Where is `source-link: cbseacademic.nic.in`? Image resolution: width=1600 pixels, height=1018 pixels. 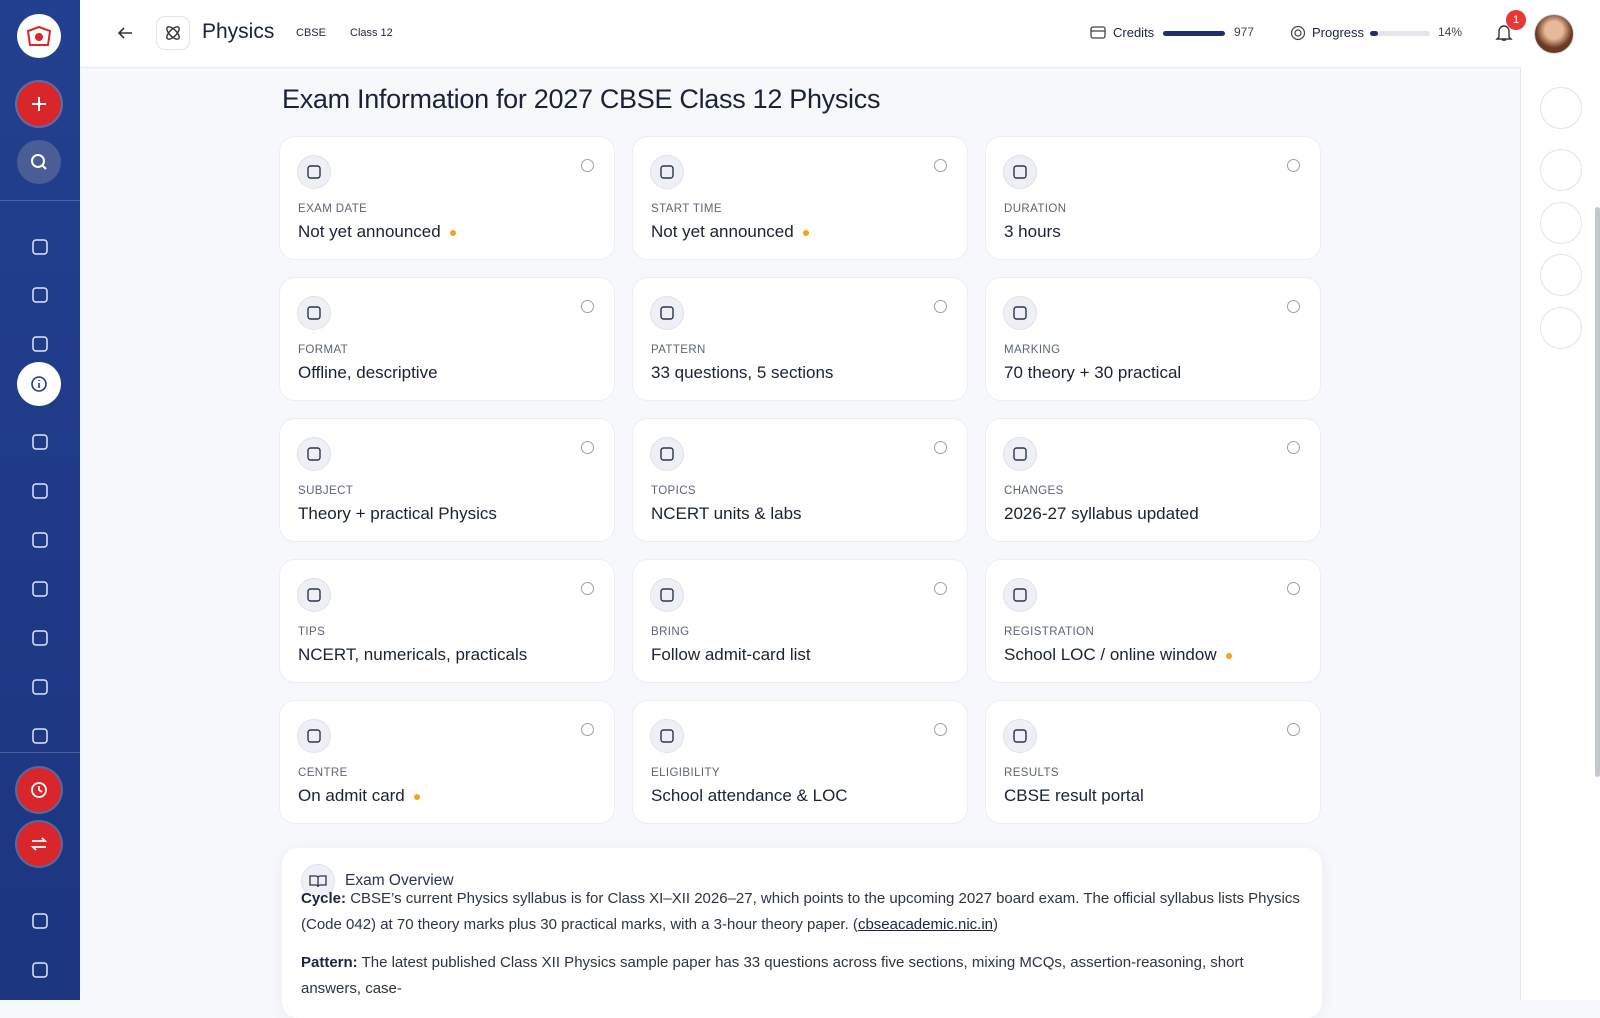 source-link: cbseacademic.nic.in is located at coordinates (925, 924).